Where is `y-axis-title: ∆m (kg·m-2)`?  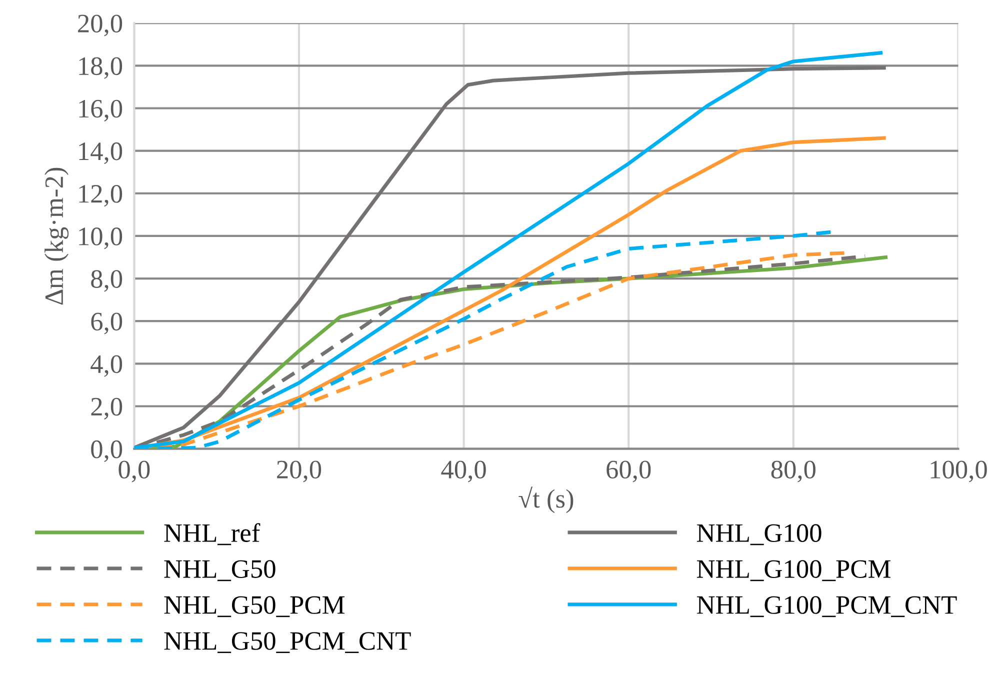
y-axis-title: ∆m (kg·m-2) is located at coordinates (56, 236).